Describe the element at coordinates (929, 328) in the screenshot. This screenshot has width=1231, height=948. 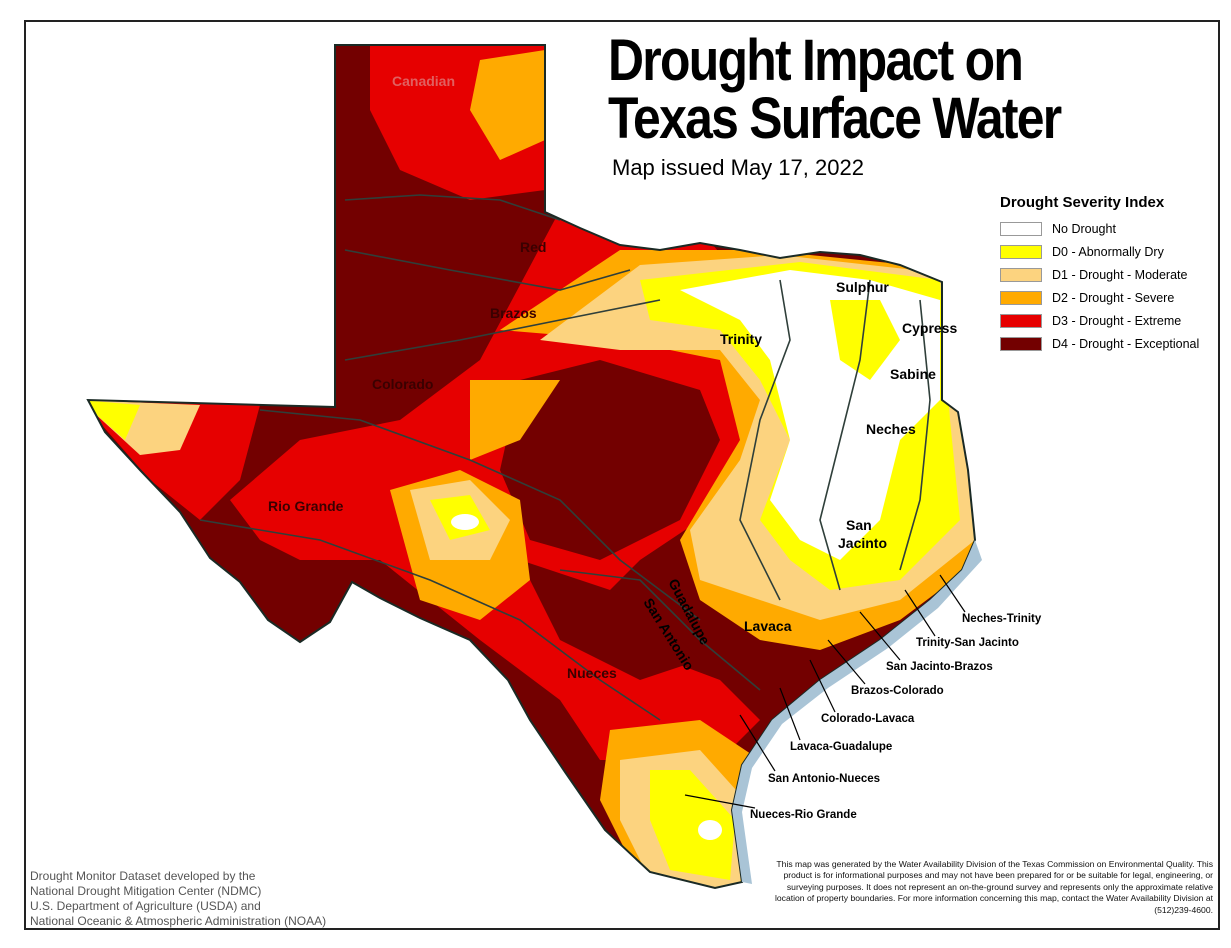
I see `basin-label-cypress: Cypress` at that location.